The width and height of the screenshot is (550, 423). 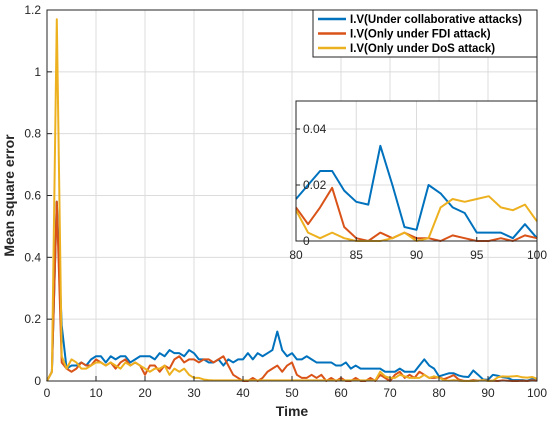 What do you see at coordinates (315, 129) in the screenshot?
I see `inset-y-tick-label: 0.04` at bounding box center [315, 129].